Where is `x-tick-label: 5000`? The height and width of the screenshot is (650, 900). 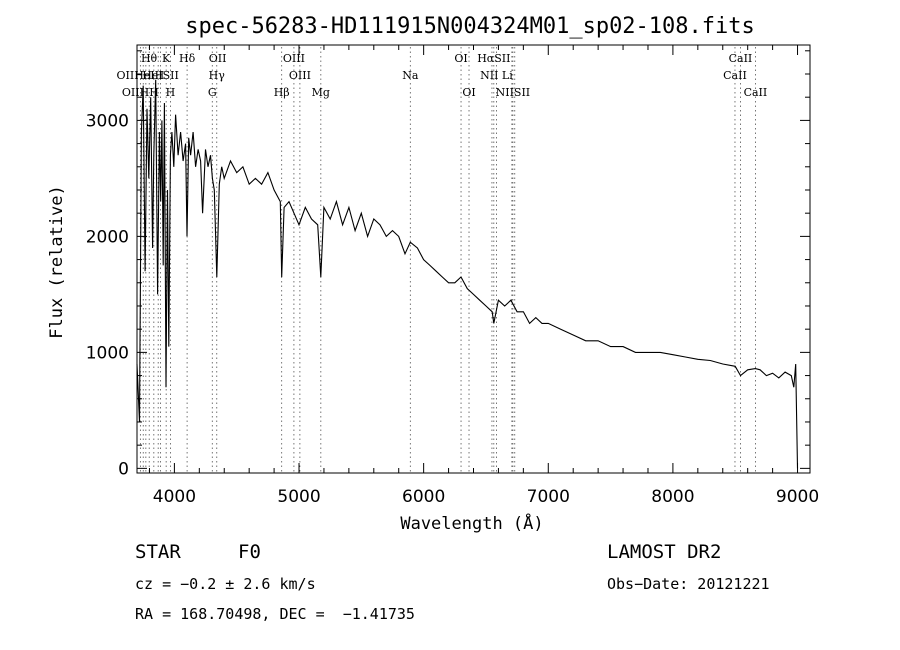 x-tick-label: 5000 is located at coordinates (298, 497).